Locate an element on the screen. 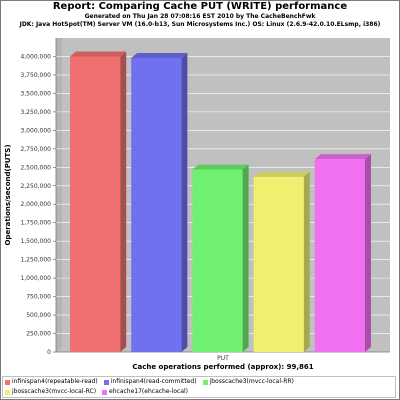 The width and height of the screenshot is (400, 400). y-tick-label: 3,750,000 is located at coordinates (35, 75).